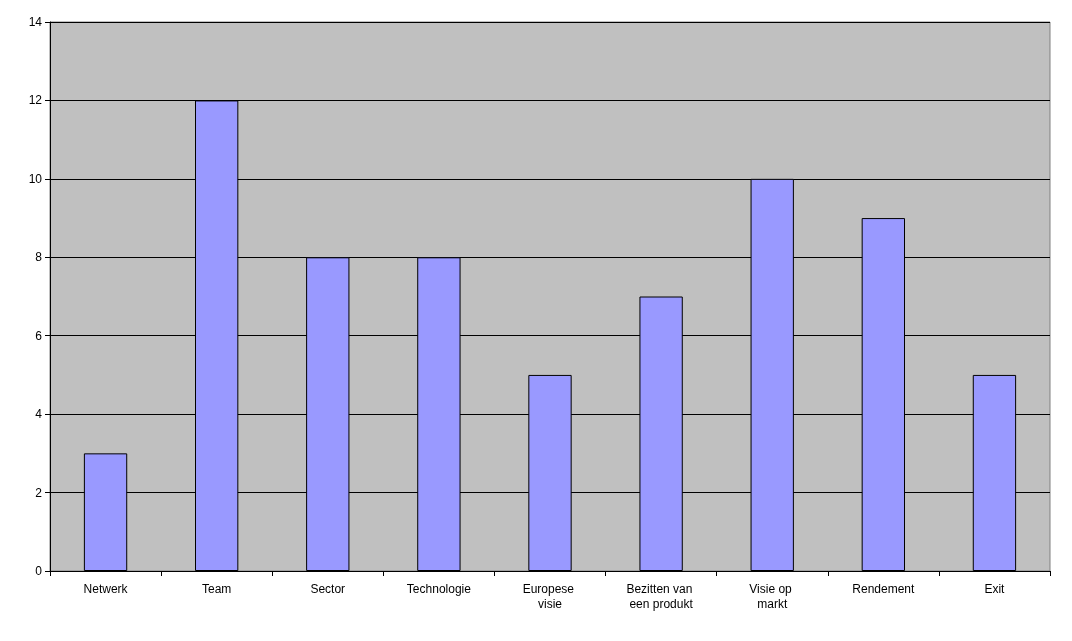 The width and height of the screenshot is (1072, 641). Describe the element at coordinates (39, 414) in the screenshot. I see `y-tick-label: 4` at that location.